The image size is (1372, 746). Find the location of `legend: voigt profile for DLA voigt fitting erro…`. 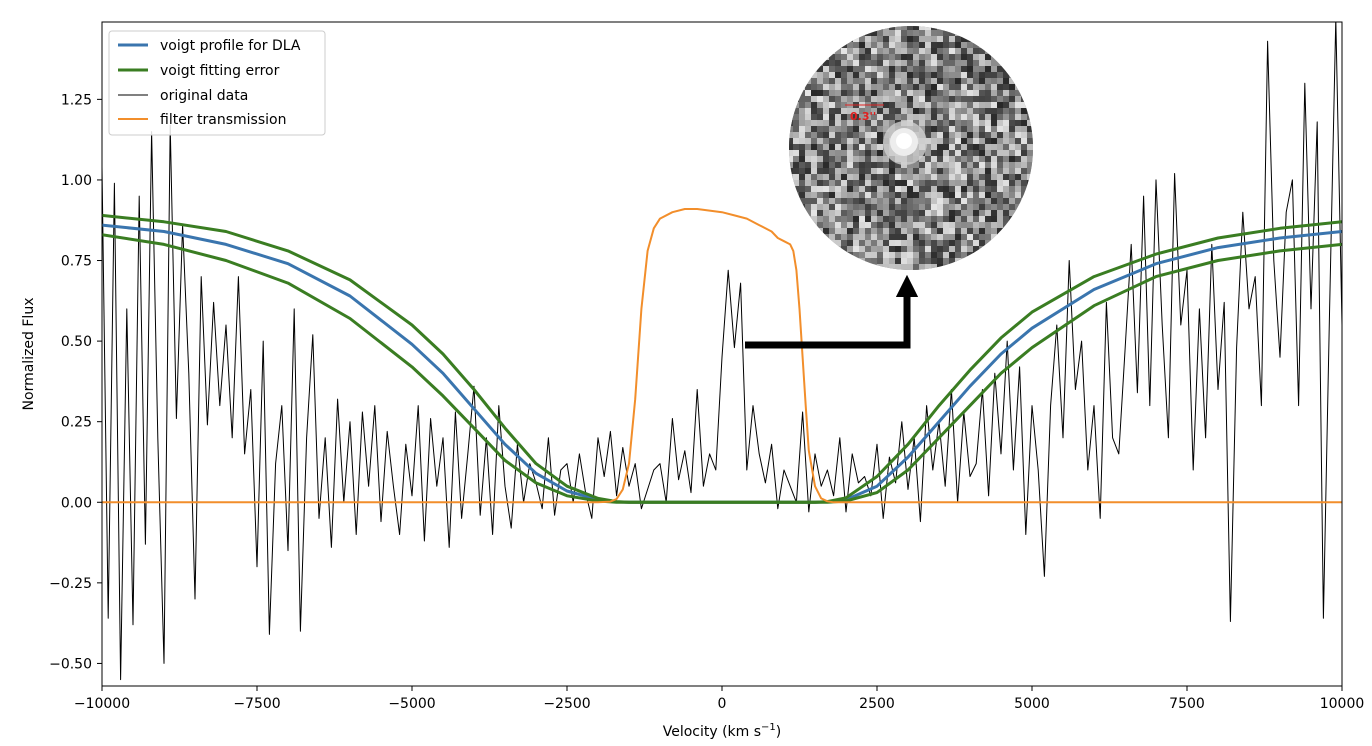

legend: voigt profile for DLA voigt fitting erro… is located at coordinates (217, 83).